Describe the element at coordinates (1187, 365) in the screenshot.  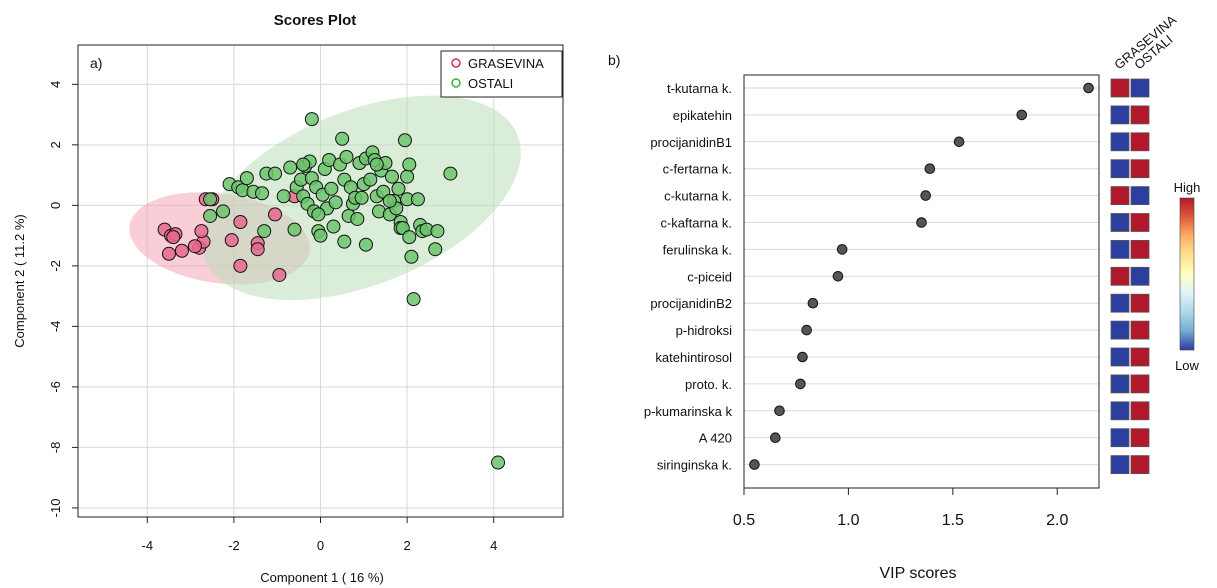
I see `colorbar-low-label: Low` at that location.